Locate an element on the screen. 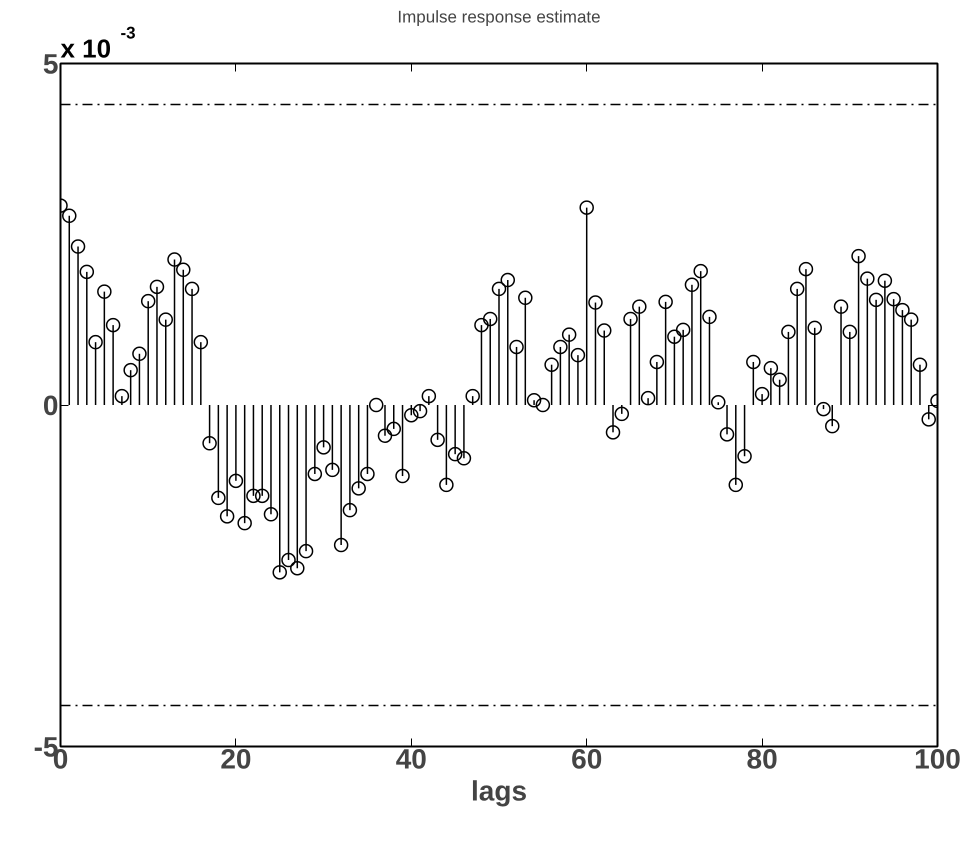 The image size is (974, 845). x-tick-label: 40 is located at coordinates (411, 759).